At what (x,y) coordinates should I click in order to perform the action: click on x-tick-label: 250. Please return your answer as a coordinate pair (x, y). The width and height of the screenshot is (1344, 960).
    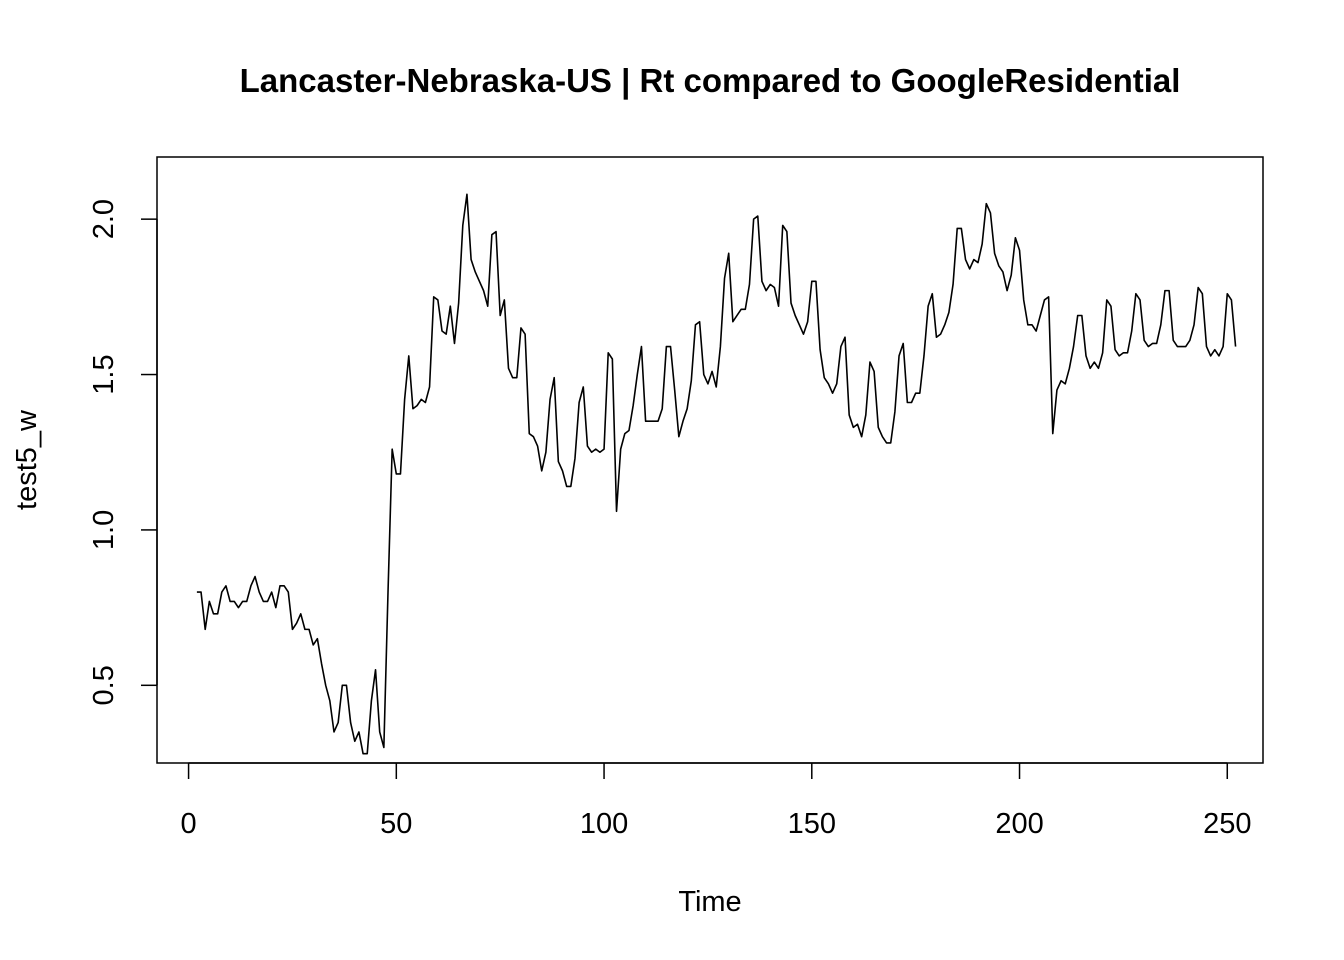
    Looking at the image, I should click on (1227, 824).